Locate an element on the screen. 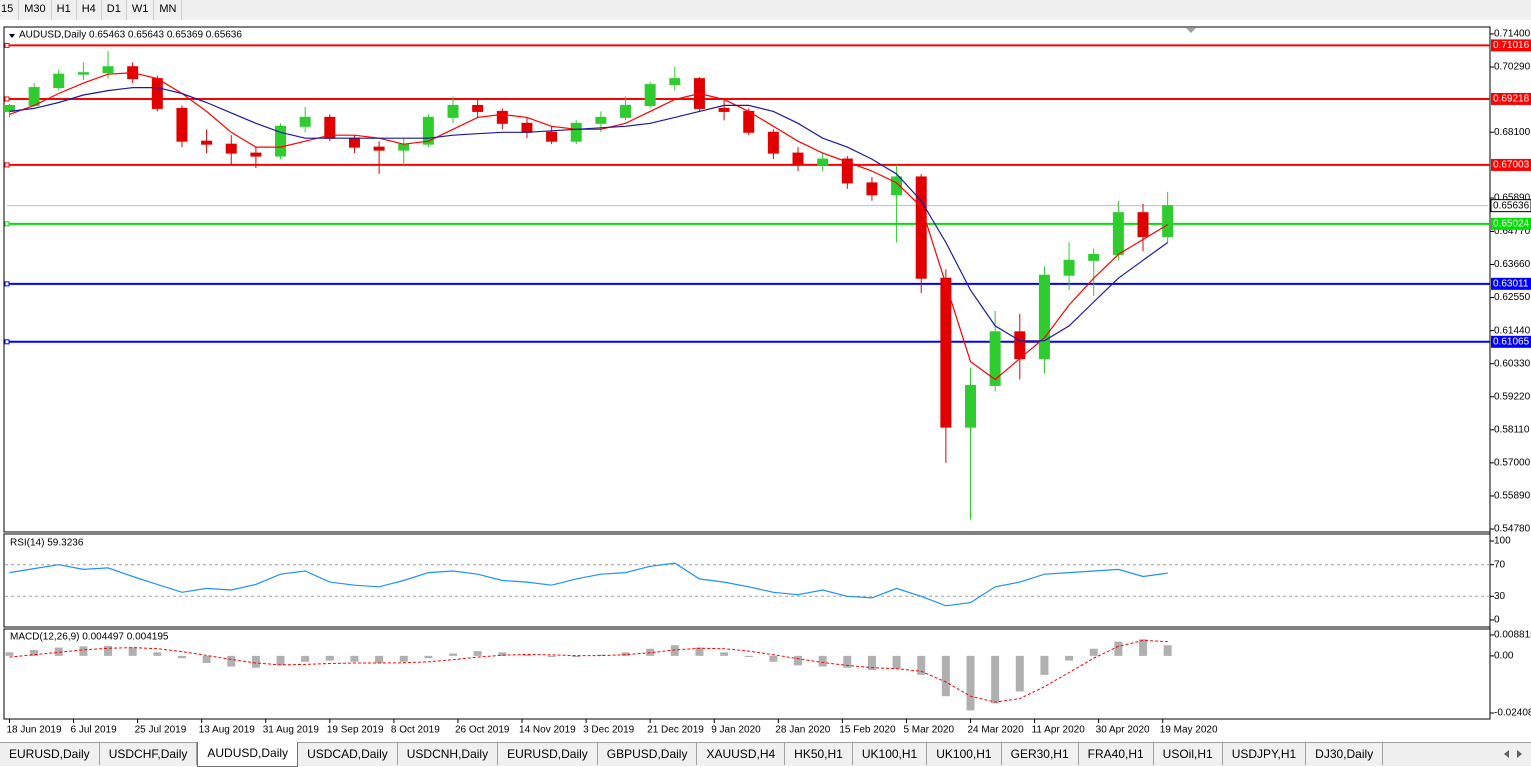 Image resolution: width=1531 pixels, height=767 pixels. level-label: 0.67003 is located at coordinates (1511, 165).